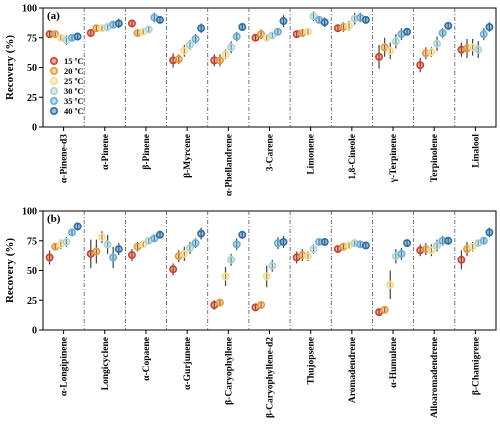 The image size is (500, 428). What do you see at coordinates (394, 158) in the screenshot?
I see `category-label: γ-Terpinene` at bounding box center [394, 158].